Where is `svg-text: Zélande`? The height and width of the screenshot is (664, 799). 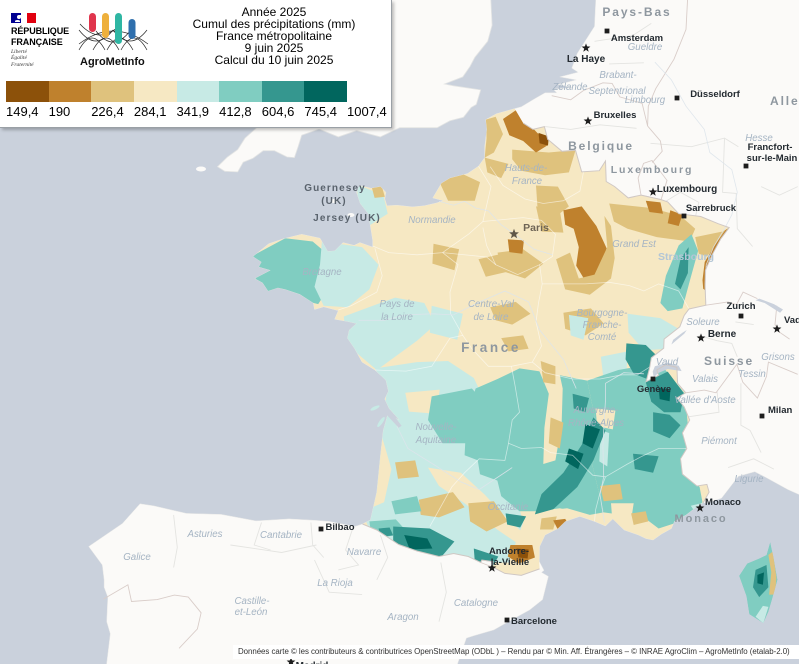
svg-text: Zélande is located at coordinates (569, 87).